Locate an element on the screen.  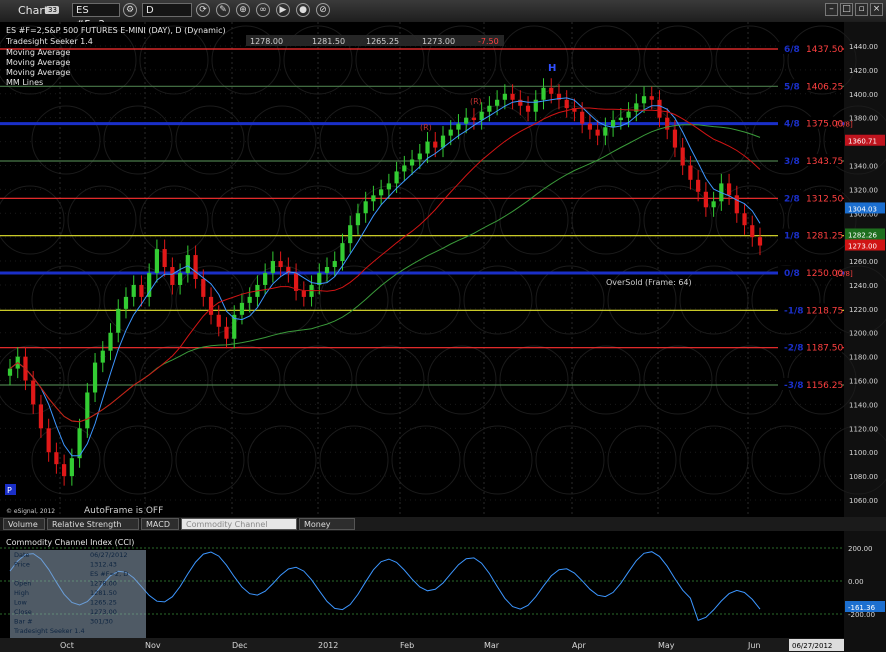
symbol-input: ES #F=2 is located at coordinates (96, 16).